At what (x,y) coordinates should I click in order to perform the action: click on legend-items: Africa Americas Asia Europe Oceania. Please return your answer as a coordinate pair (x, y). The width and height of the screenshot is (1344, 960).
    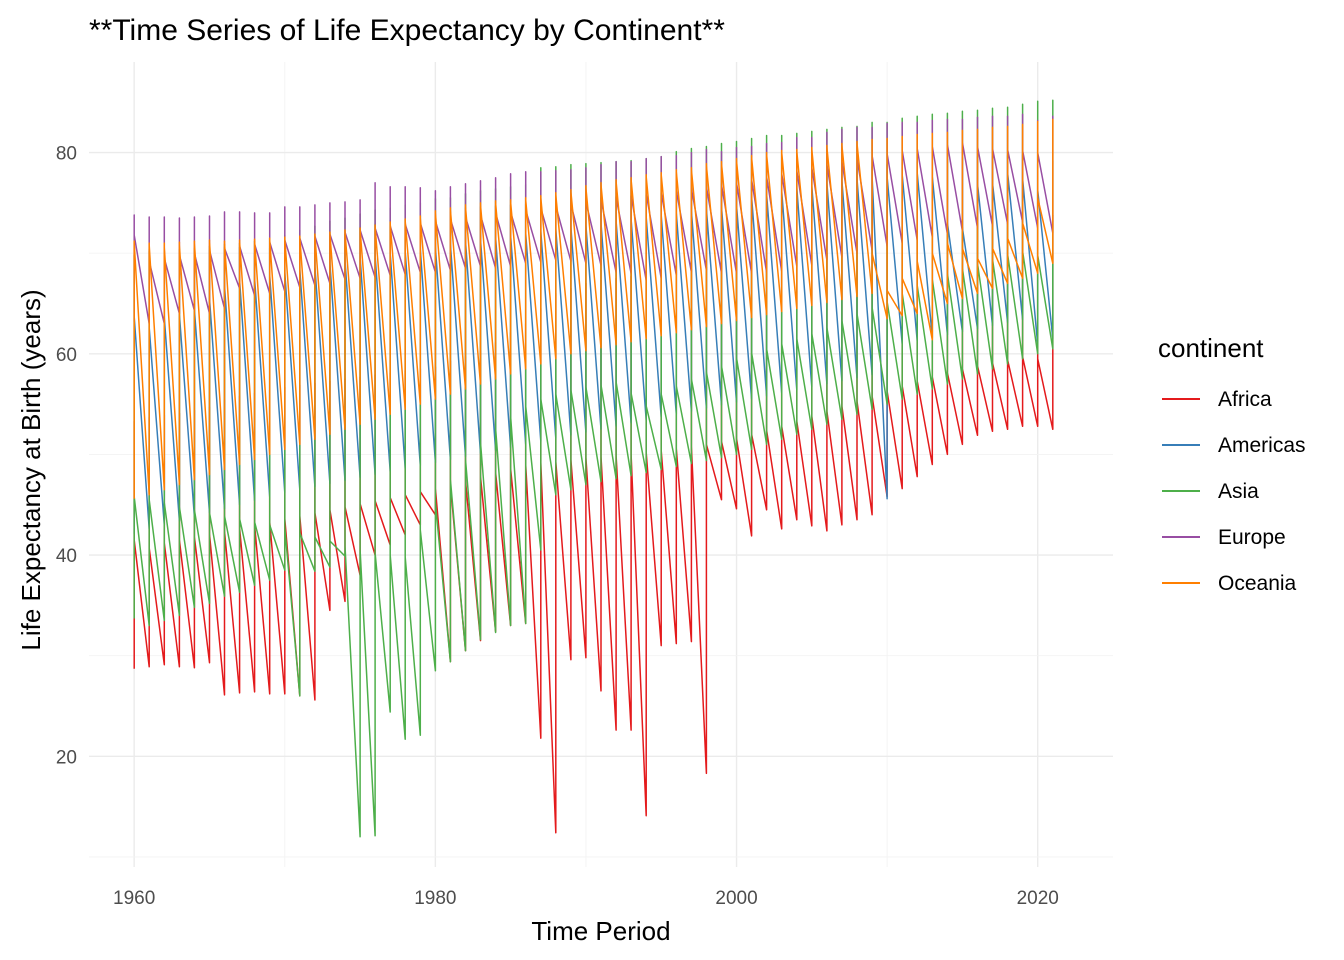
    Looking at the image, I should click on (1234, 491).